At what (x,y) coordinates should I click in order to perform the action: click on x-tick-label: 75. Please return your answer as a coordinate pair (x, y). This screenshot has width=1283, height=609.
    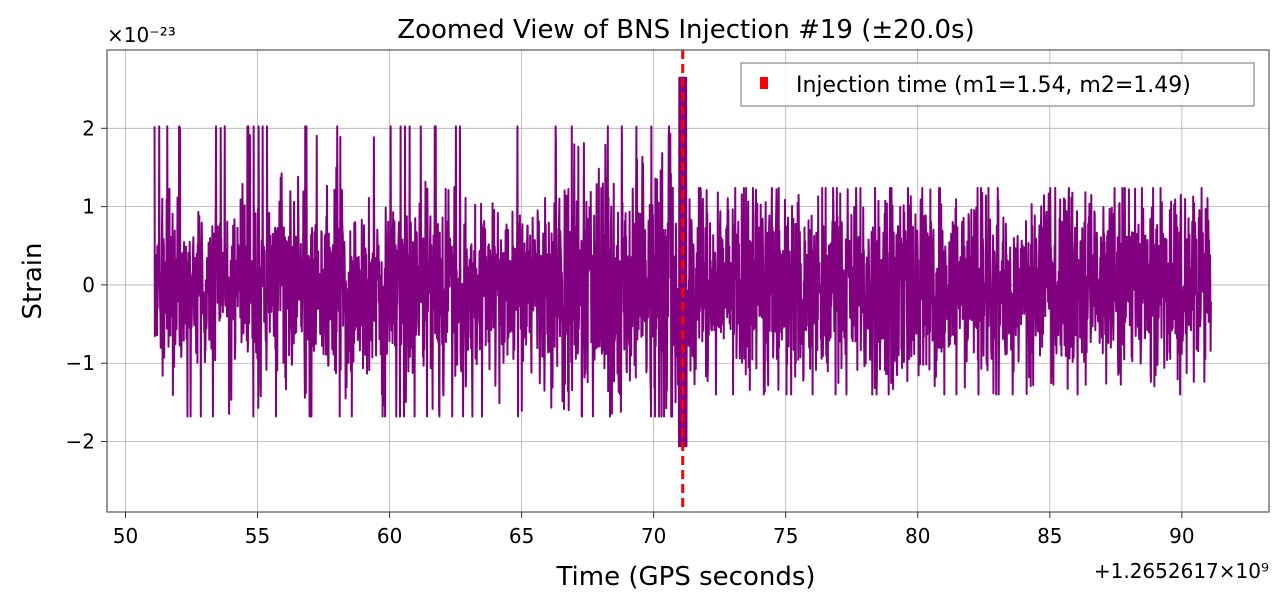
    Looking at the image, I should click on (785, 536).